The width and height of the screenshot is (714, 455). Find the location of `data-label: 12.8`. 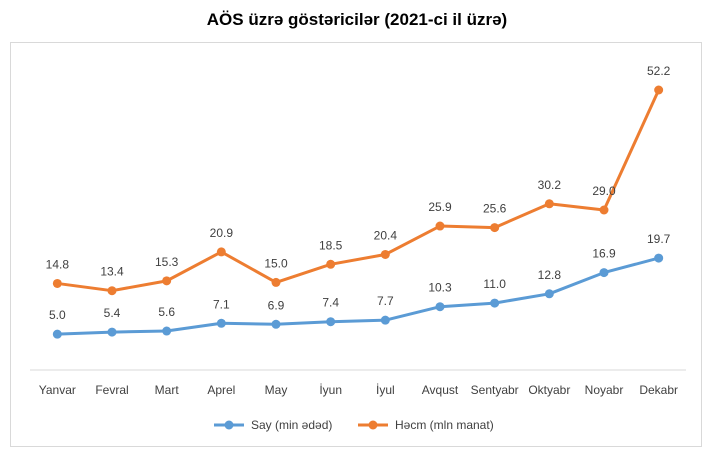

data-label: 12.8 is located at coordinates (550, 275).